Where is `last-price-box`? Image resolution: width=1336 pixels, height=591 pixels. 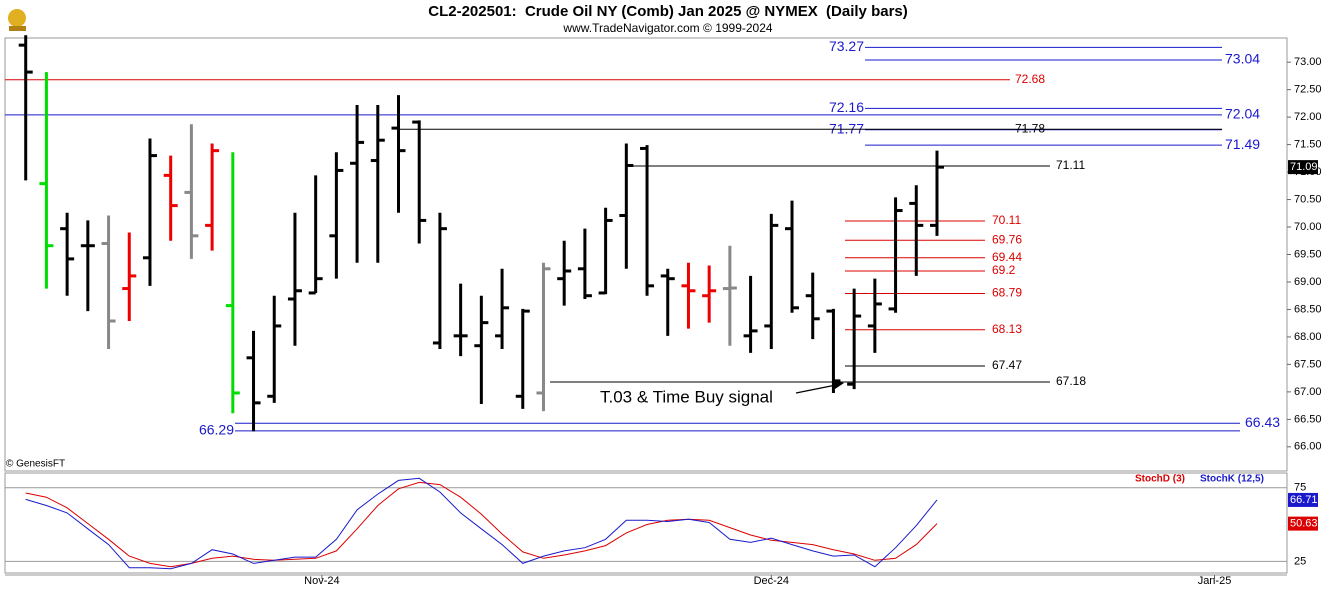
last-price-box is located at coordinates (1303, 167).